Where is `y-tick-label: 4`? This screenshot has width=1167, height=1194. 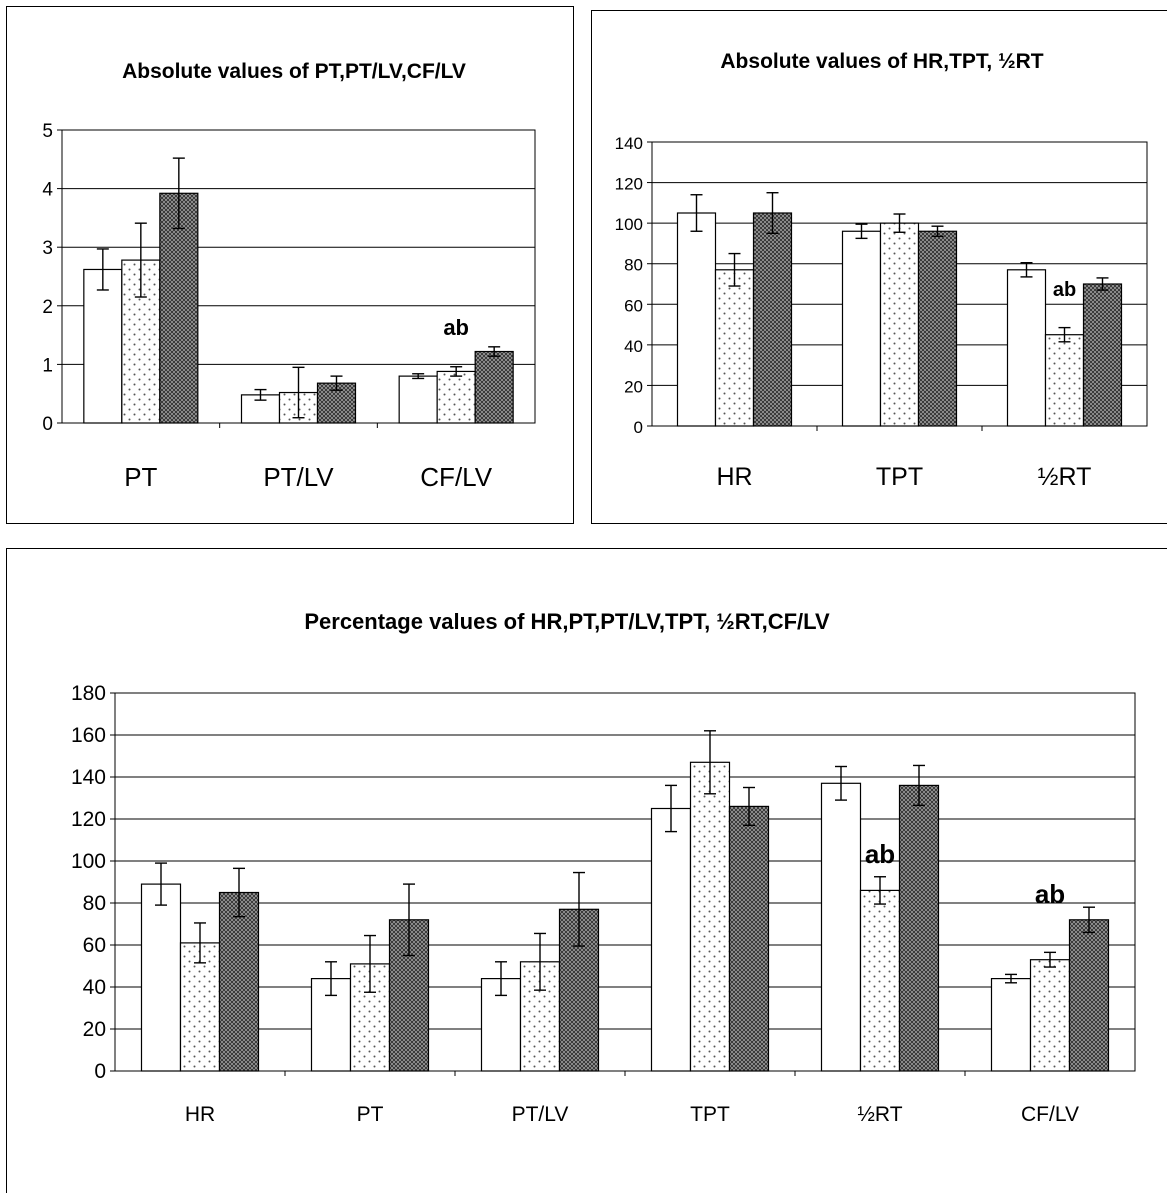
y-tick-label: 4 is located at coordinates (47, 190).